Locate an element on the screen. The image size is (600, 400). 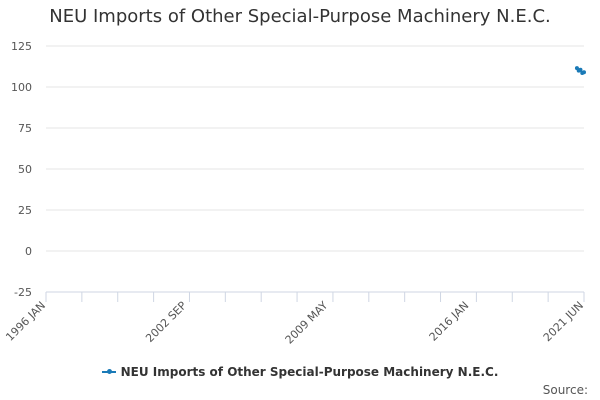
x-axis: 1996 JAN 2002 SEP 2009 MAY 2016 JAN 2021 JUN is located at coordinates (294, 319).